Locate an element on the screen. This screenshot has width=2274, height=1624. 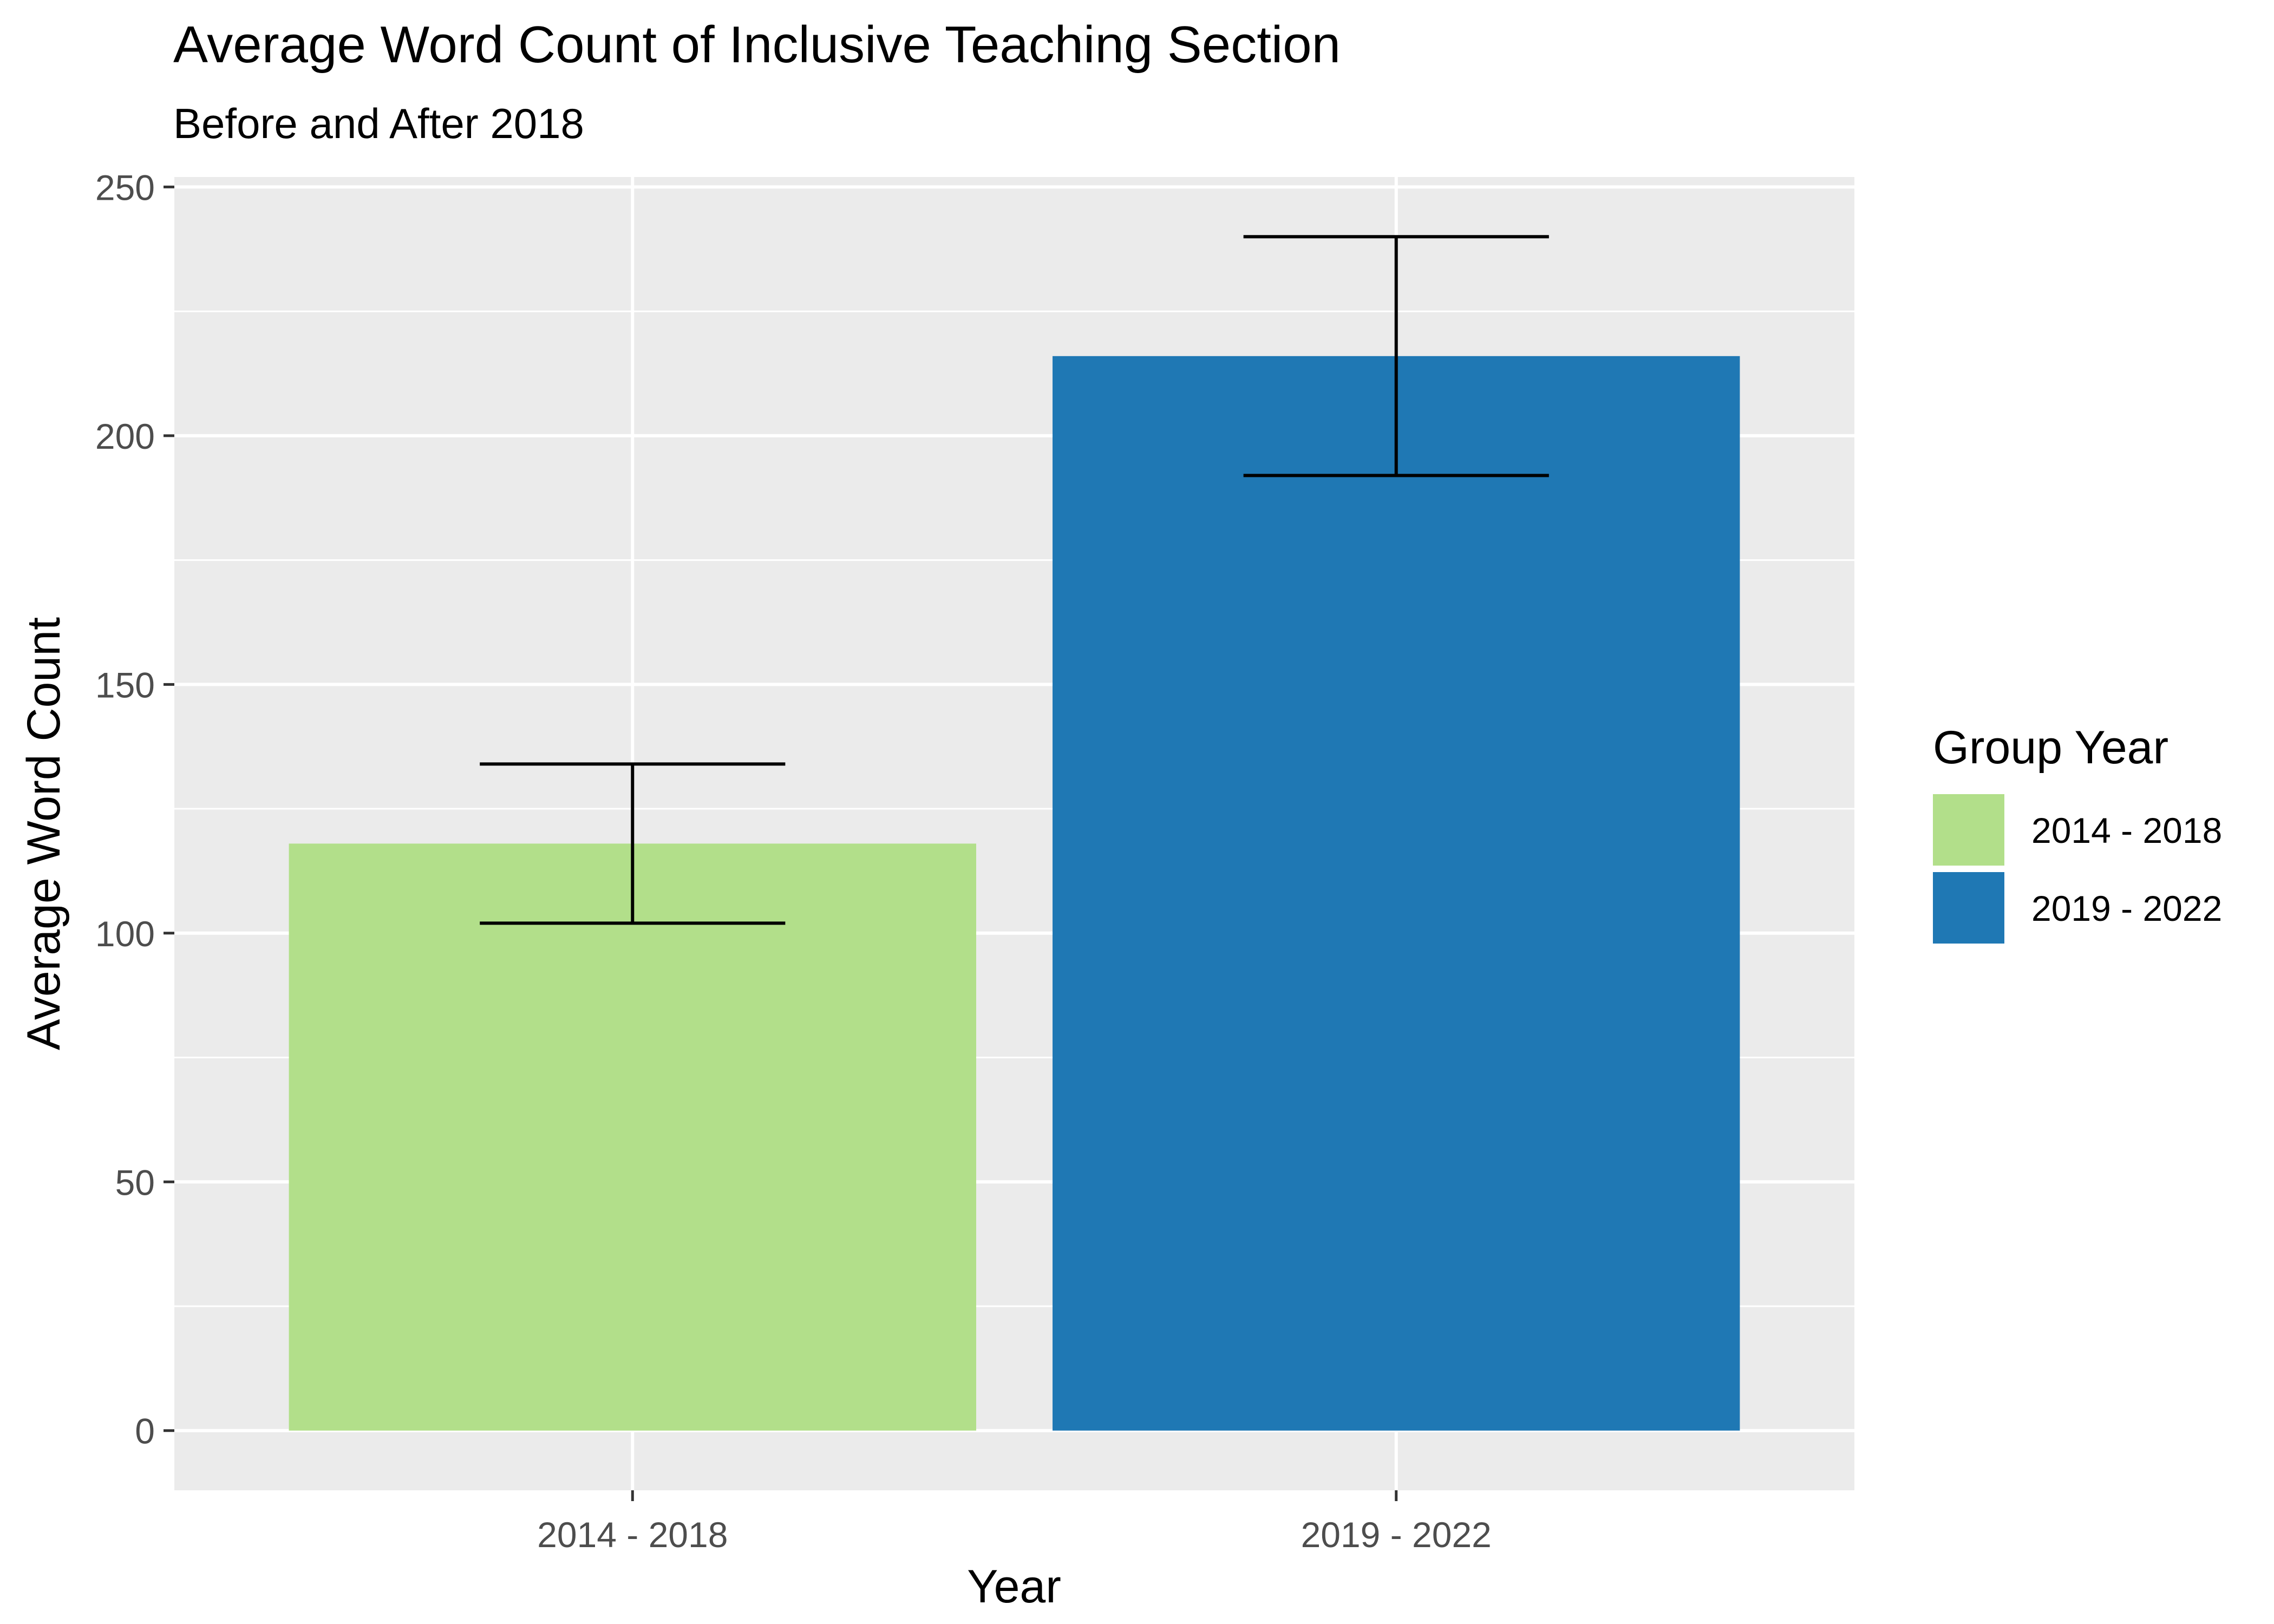
x-axis: 2014 - 2018 2019 - 2022 is located at coordinates (1015, 1522).